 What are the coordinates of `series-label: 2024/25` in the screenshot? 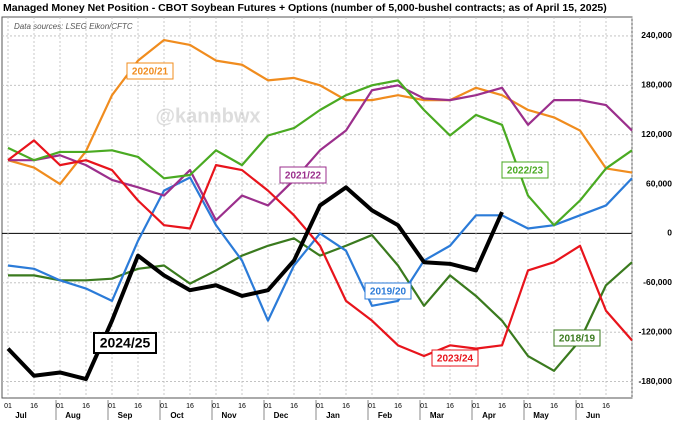 It's located at (125, 343).